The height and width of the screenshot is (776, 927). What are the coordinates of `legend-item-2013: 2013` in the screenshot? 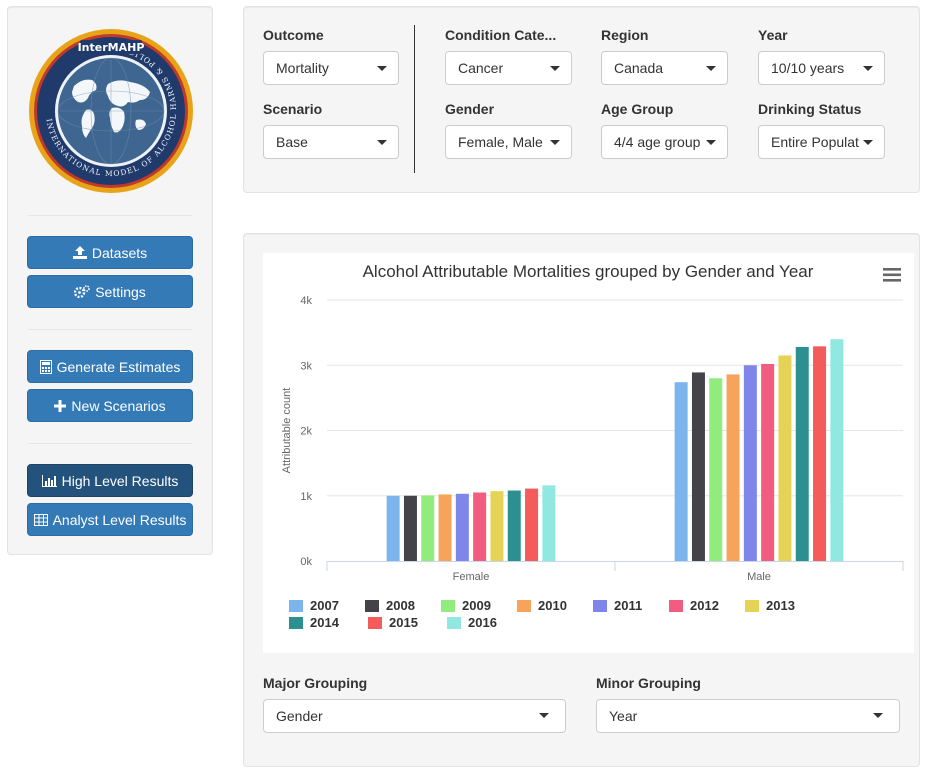 It's located at (784, 605).